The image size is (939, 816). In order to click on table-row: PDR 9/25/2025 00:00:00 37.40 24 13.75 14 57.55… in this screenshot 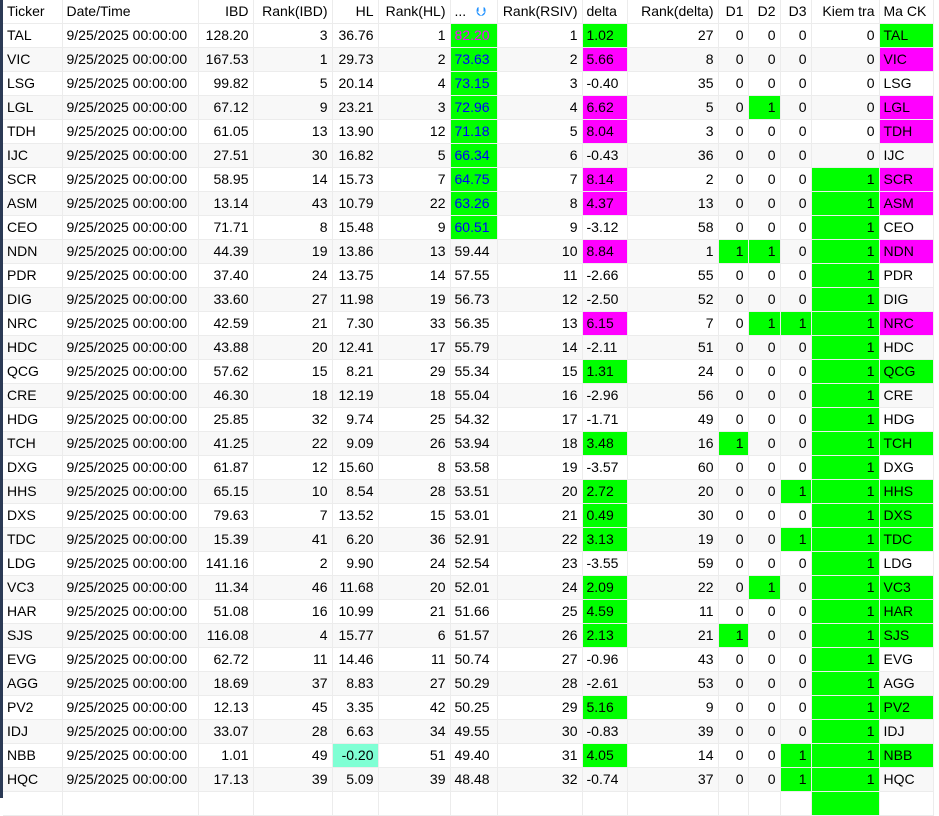, I will do `click(468, 275)`.